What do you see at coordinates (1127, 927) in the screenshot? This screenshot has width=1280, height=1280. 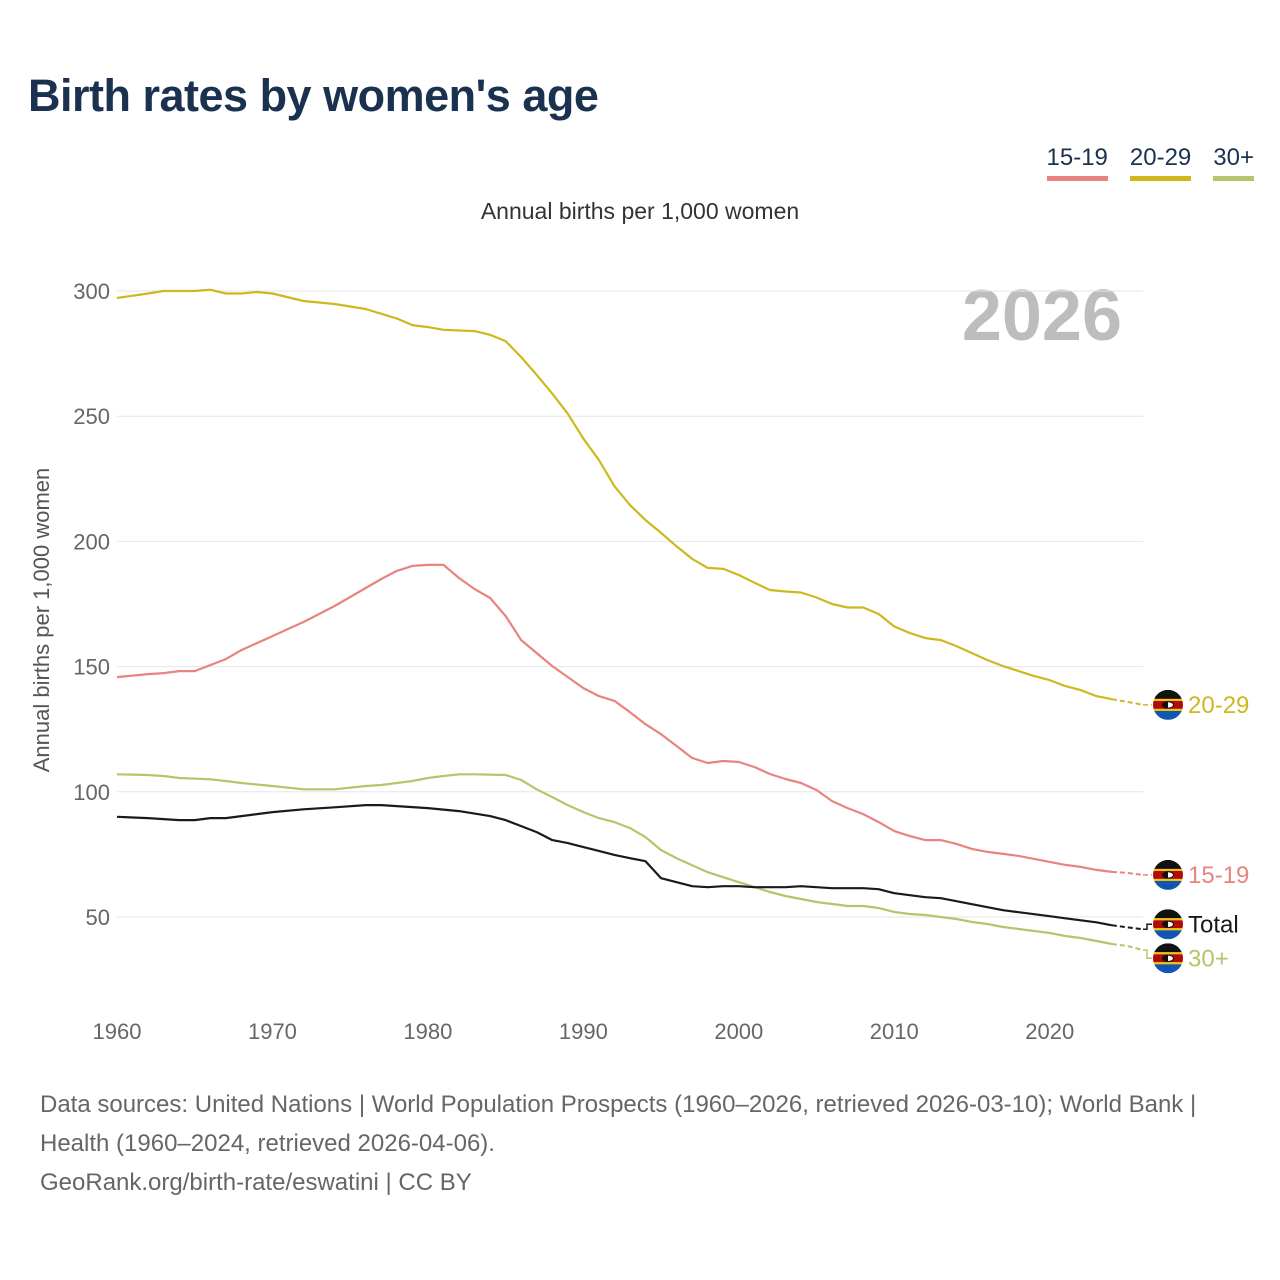 I see `series-projection-total` at bounding box center [1127, 927].